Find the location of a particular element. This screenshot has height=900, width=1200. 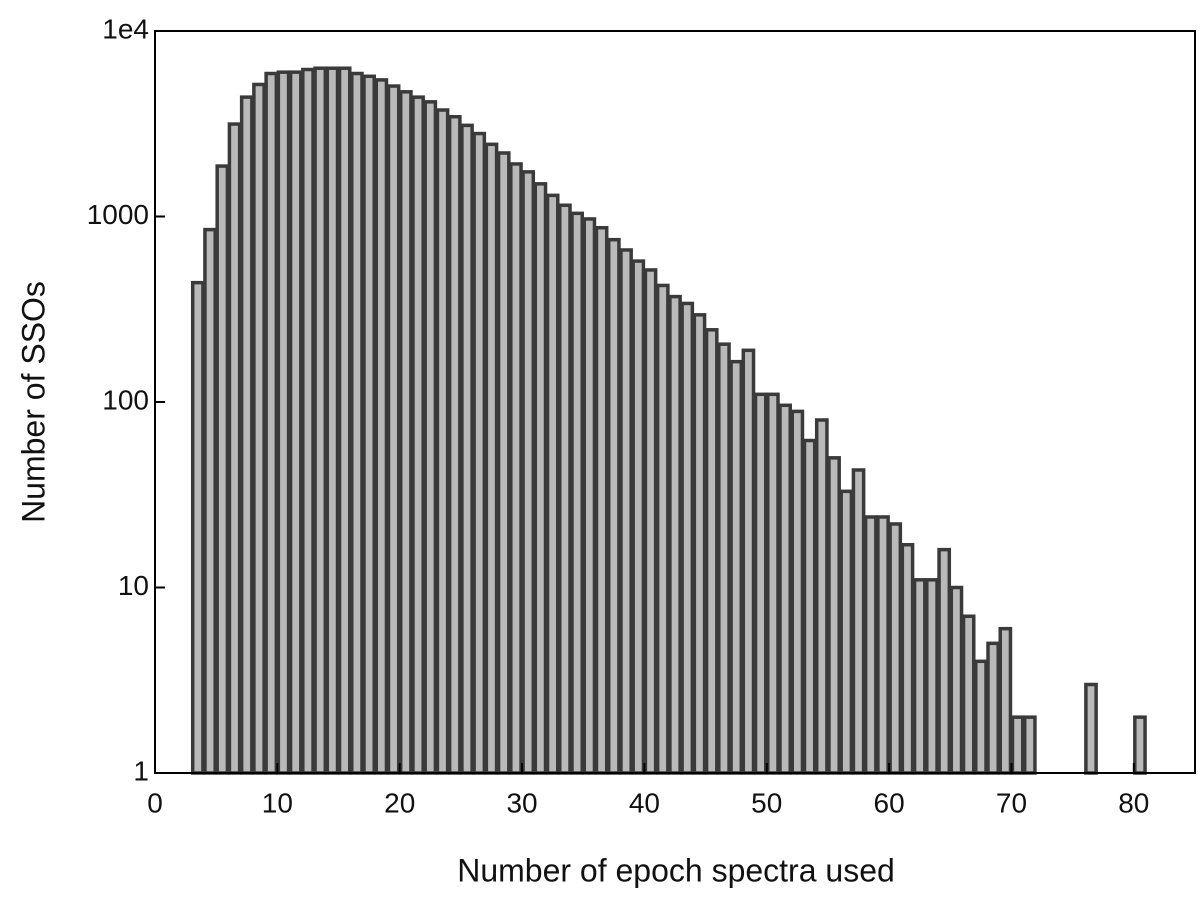

y-tick-label: 10 is located at coordinates (133, 585).